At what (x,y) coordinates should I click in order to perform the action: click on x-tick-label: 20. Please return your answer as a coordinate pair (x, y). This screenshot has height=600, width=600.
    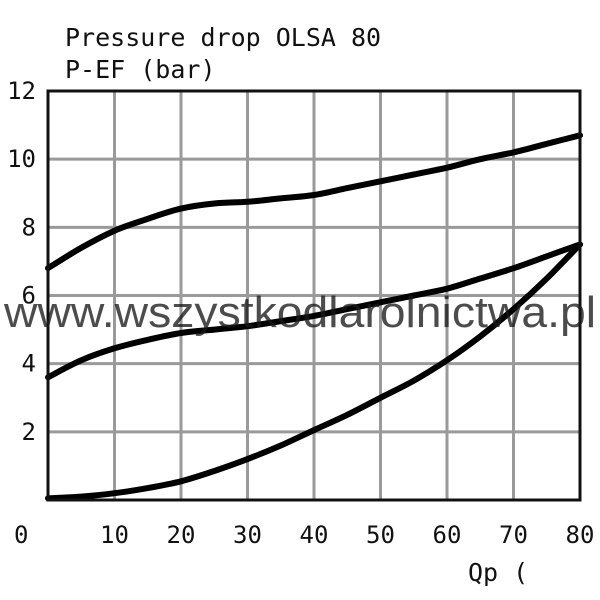
    Looking at the image, I should click on (181, 535).